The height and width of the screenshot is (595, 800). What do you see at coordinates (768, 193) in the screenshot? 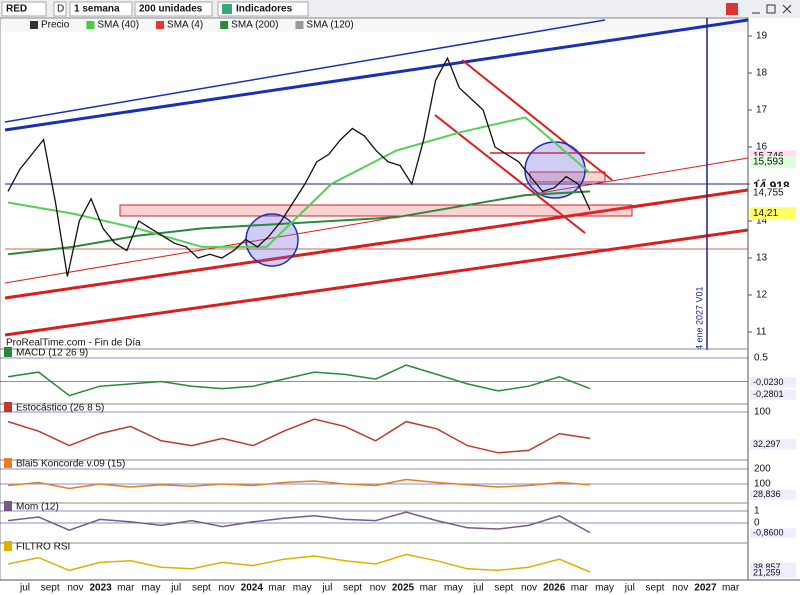
I see `price-label: 14,755` at bounding box center [768, 193].